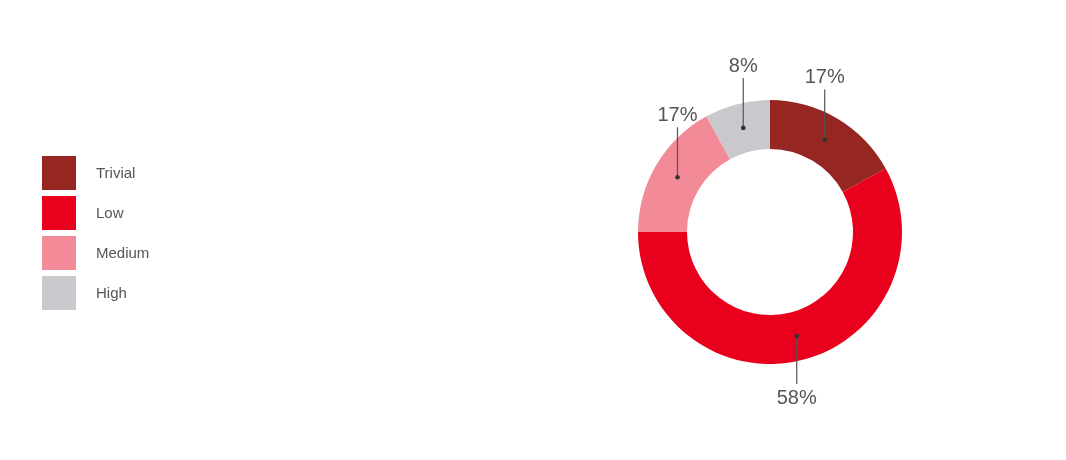 The height and width of the screenshot is (460, 1066). Describe the element at coordinates (743, 64) in the screenshot. I see `data-label: 8%` at that location.